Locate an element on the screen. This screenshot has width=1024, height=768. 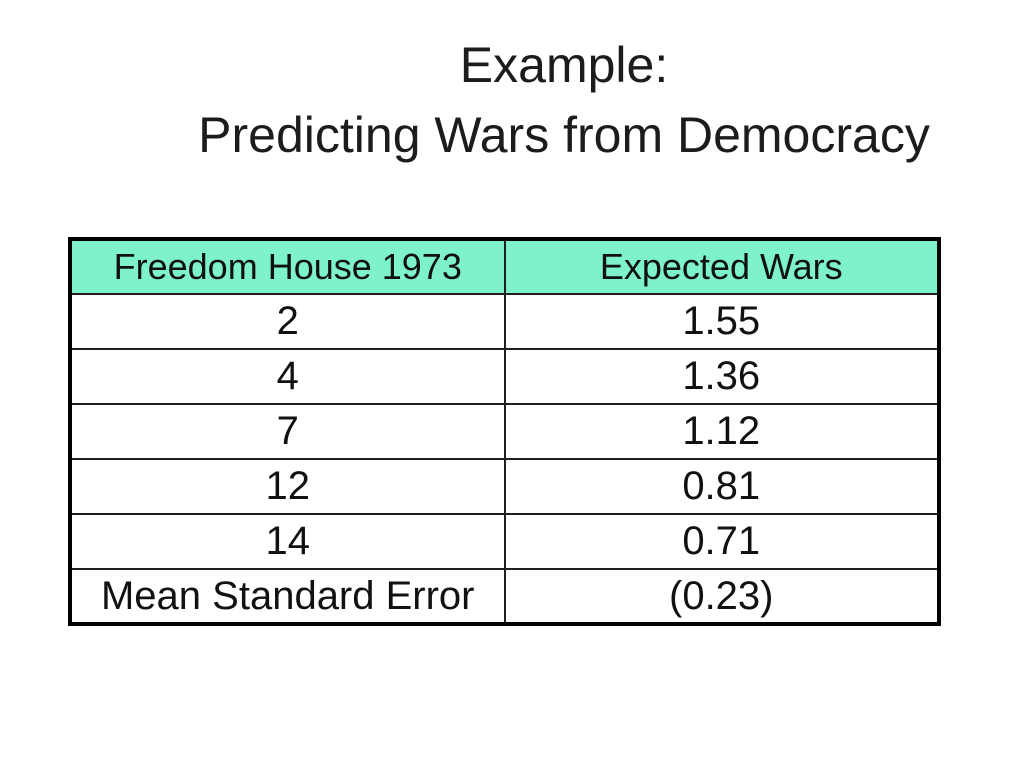
cell-expected-wars: 0.71 is located at coordinates (721, 541).